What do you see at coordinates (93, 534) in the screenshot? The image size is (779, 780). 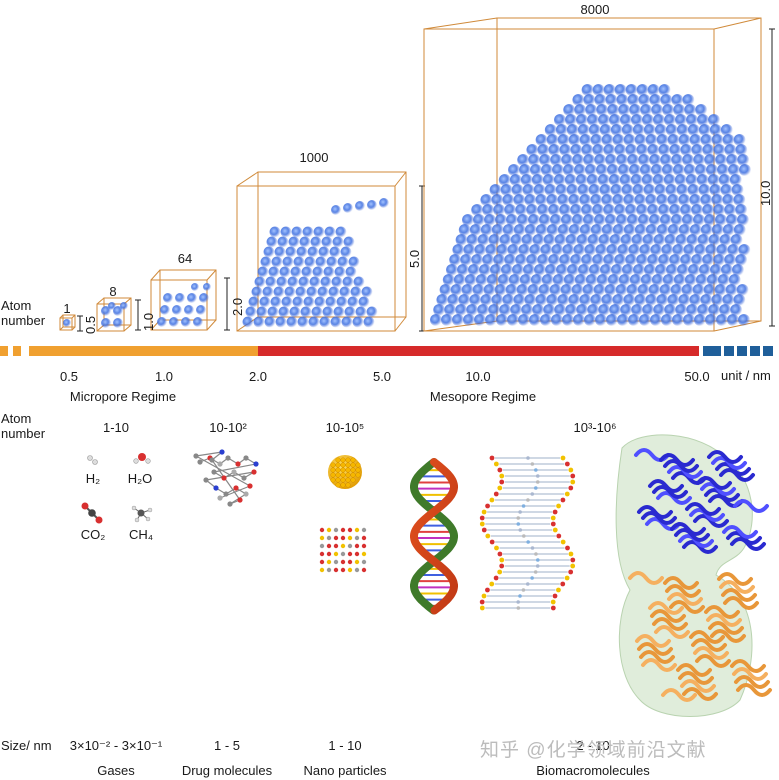 I see `label-co2: CO₂` at bounding box center [93, 534].